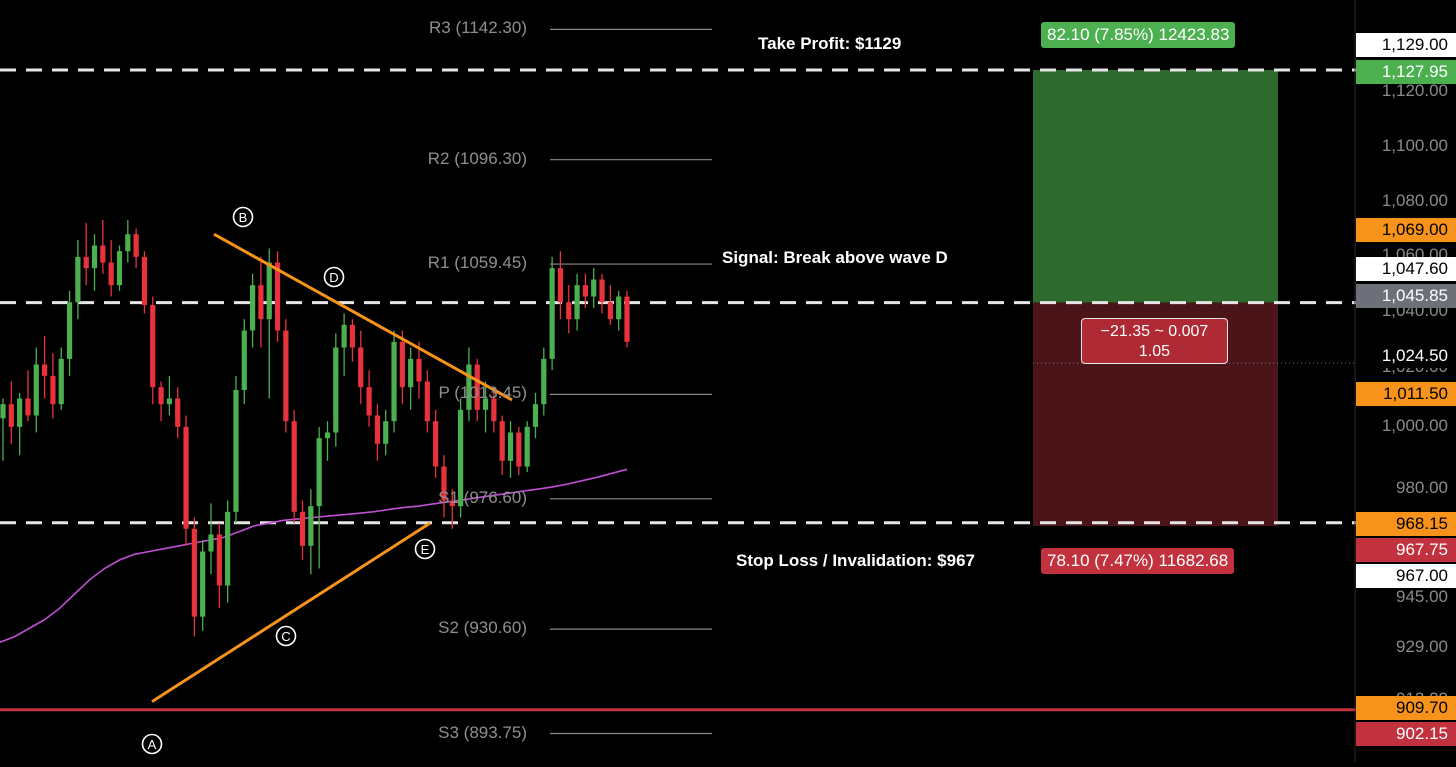  What do you see at coordinates (1154, 341) in the screenshot?
I see `measure-tooltip: −21.35 ~ 0.007 1.05` at bounding box center [1154, 341].